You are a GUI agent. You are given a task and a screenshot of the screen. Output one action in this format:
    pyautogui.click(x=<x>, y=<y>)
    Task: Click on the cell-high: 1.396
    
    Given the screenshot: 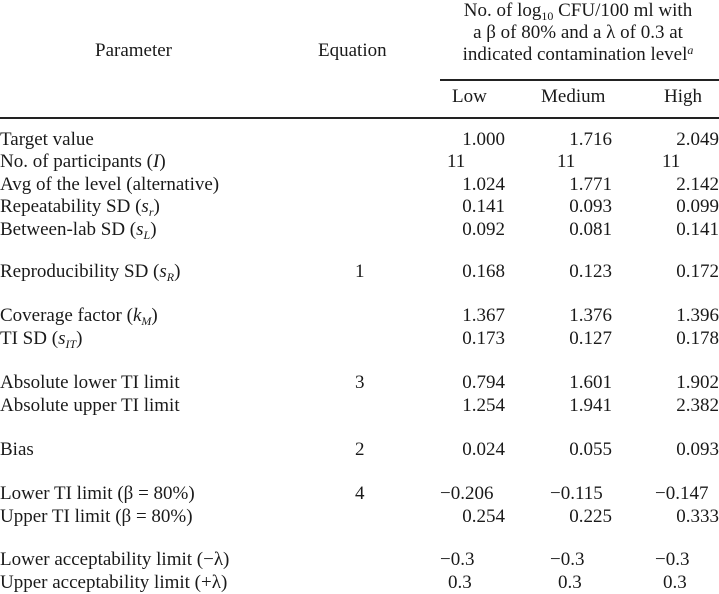 What is the action you would take?
    pyautogui.click(x=697, y=315)
    